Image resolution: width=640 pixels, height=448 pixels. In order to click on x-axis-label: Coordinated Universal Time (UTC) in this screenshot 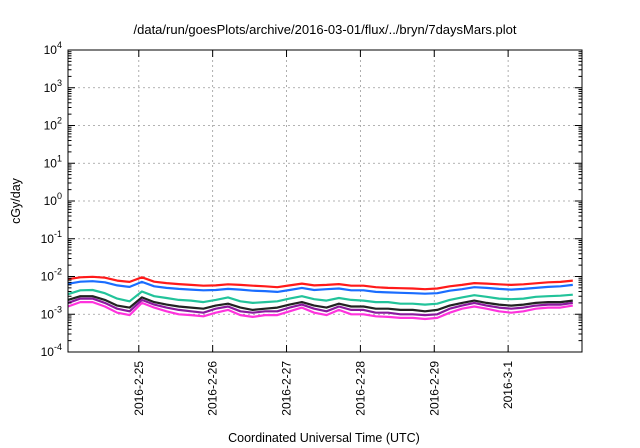, I will do `click(324, 438)`.